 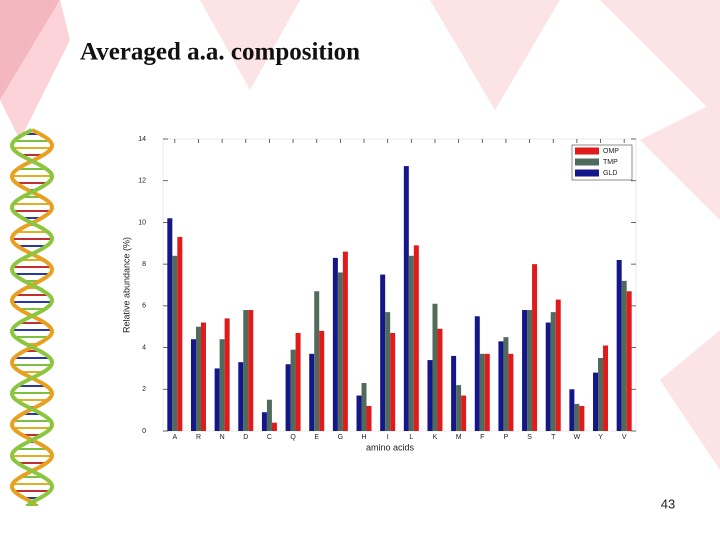 What do you see at coordinates (553, 437) in the screenshot?
I see `x-tick-label: T` at bounding box center [553, 437].